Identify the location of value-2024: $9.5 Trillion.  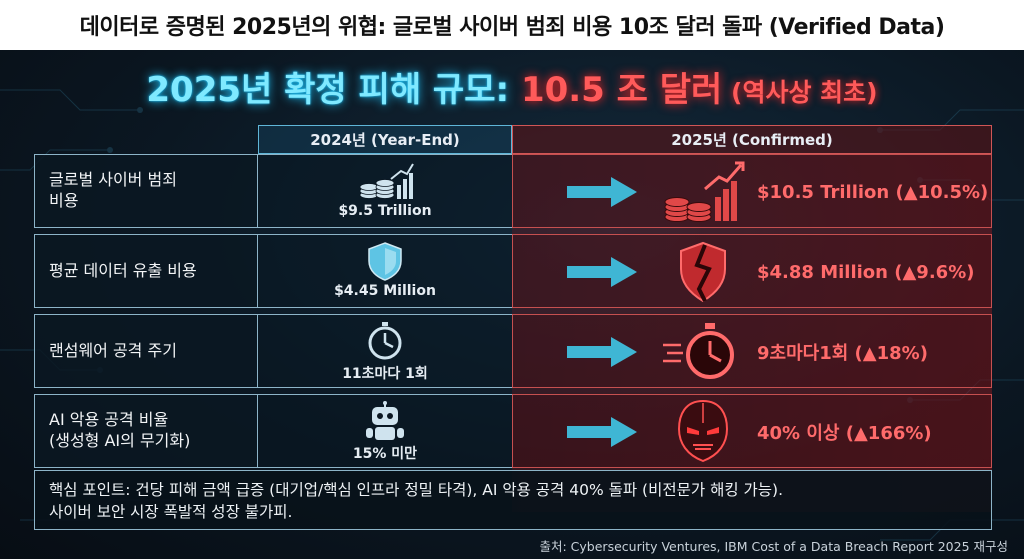
(385, 211).